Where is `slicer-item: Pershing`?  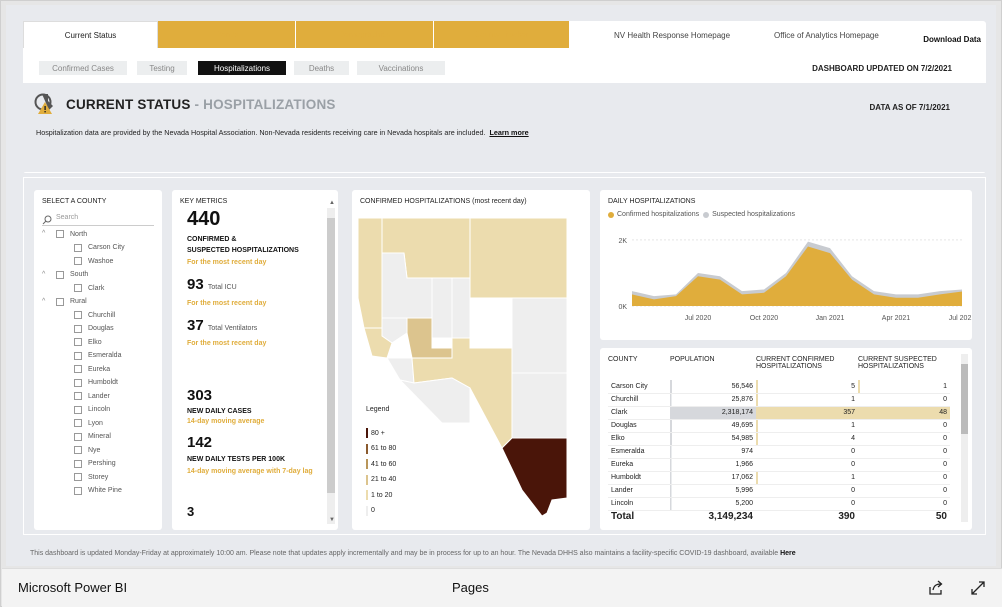
slicer-item: Pershing is located at coordinates (95, 463).